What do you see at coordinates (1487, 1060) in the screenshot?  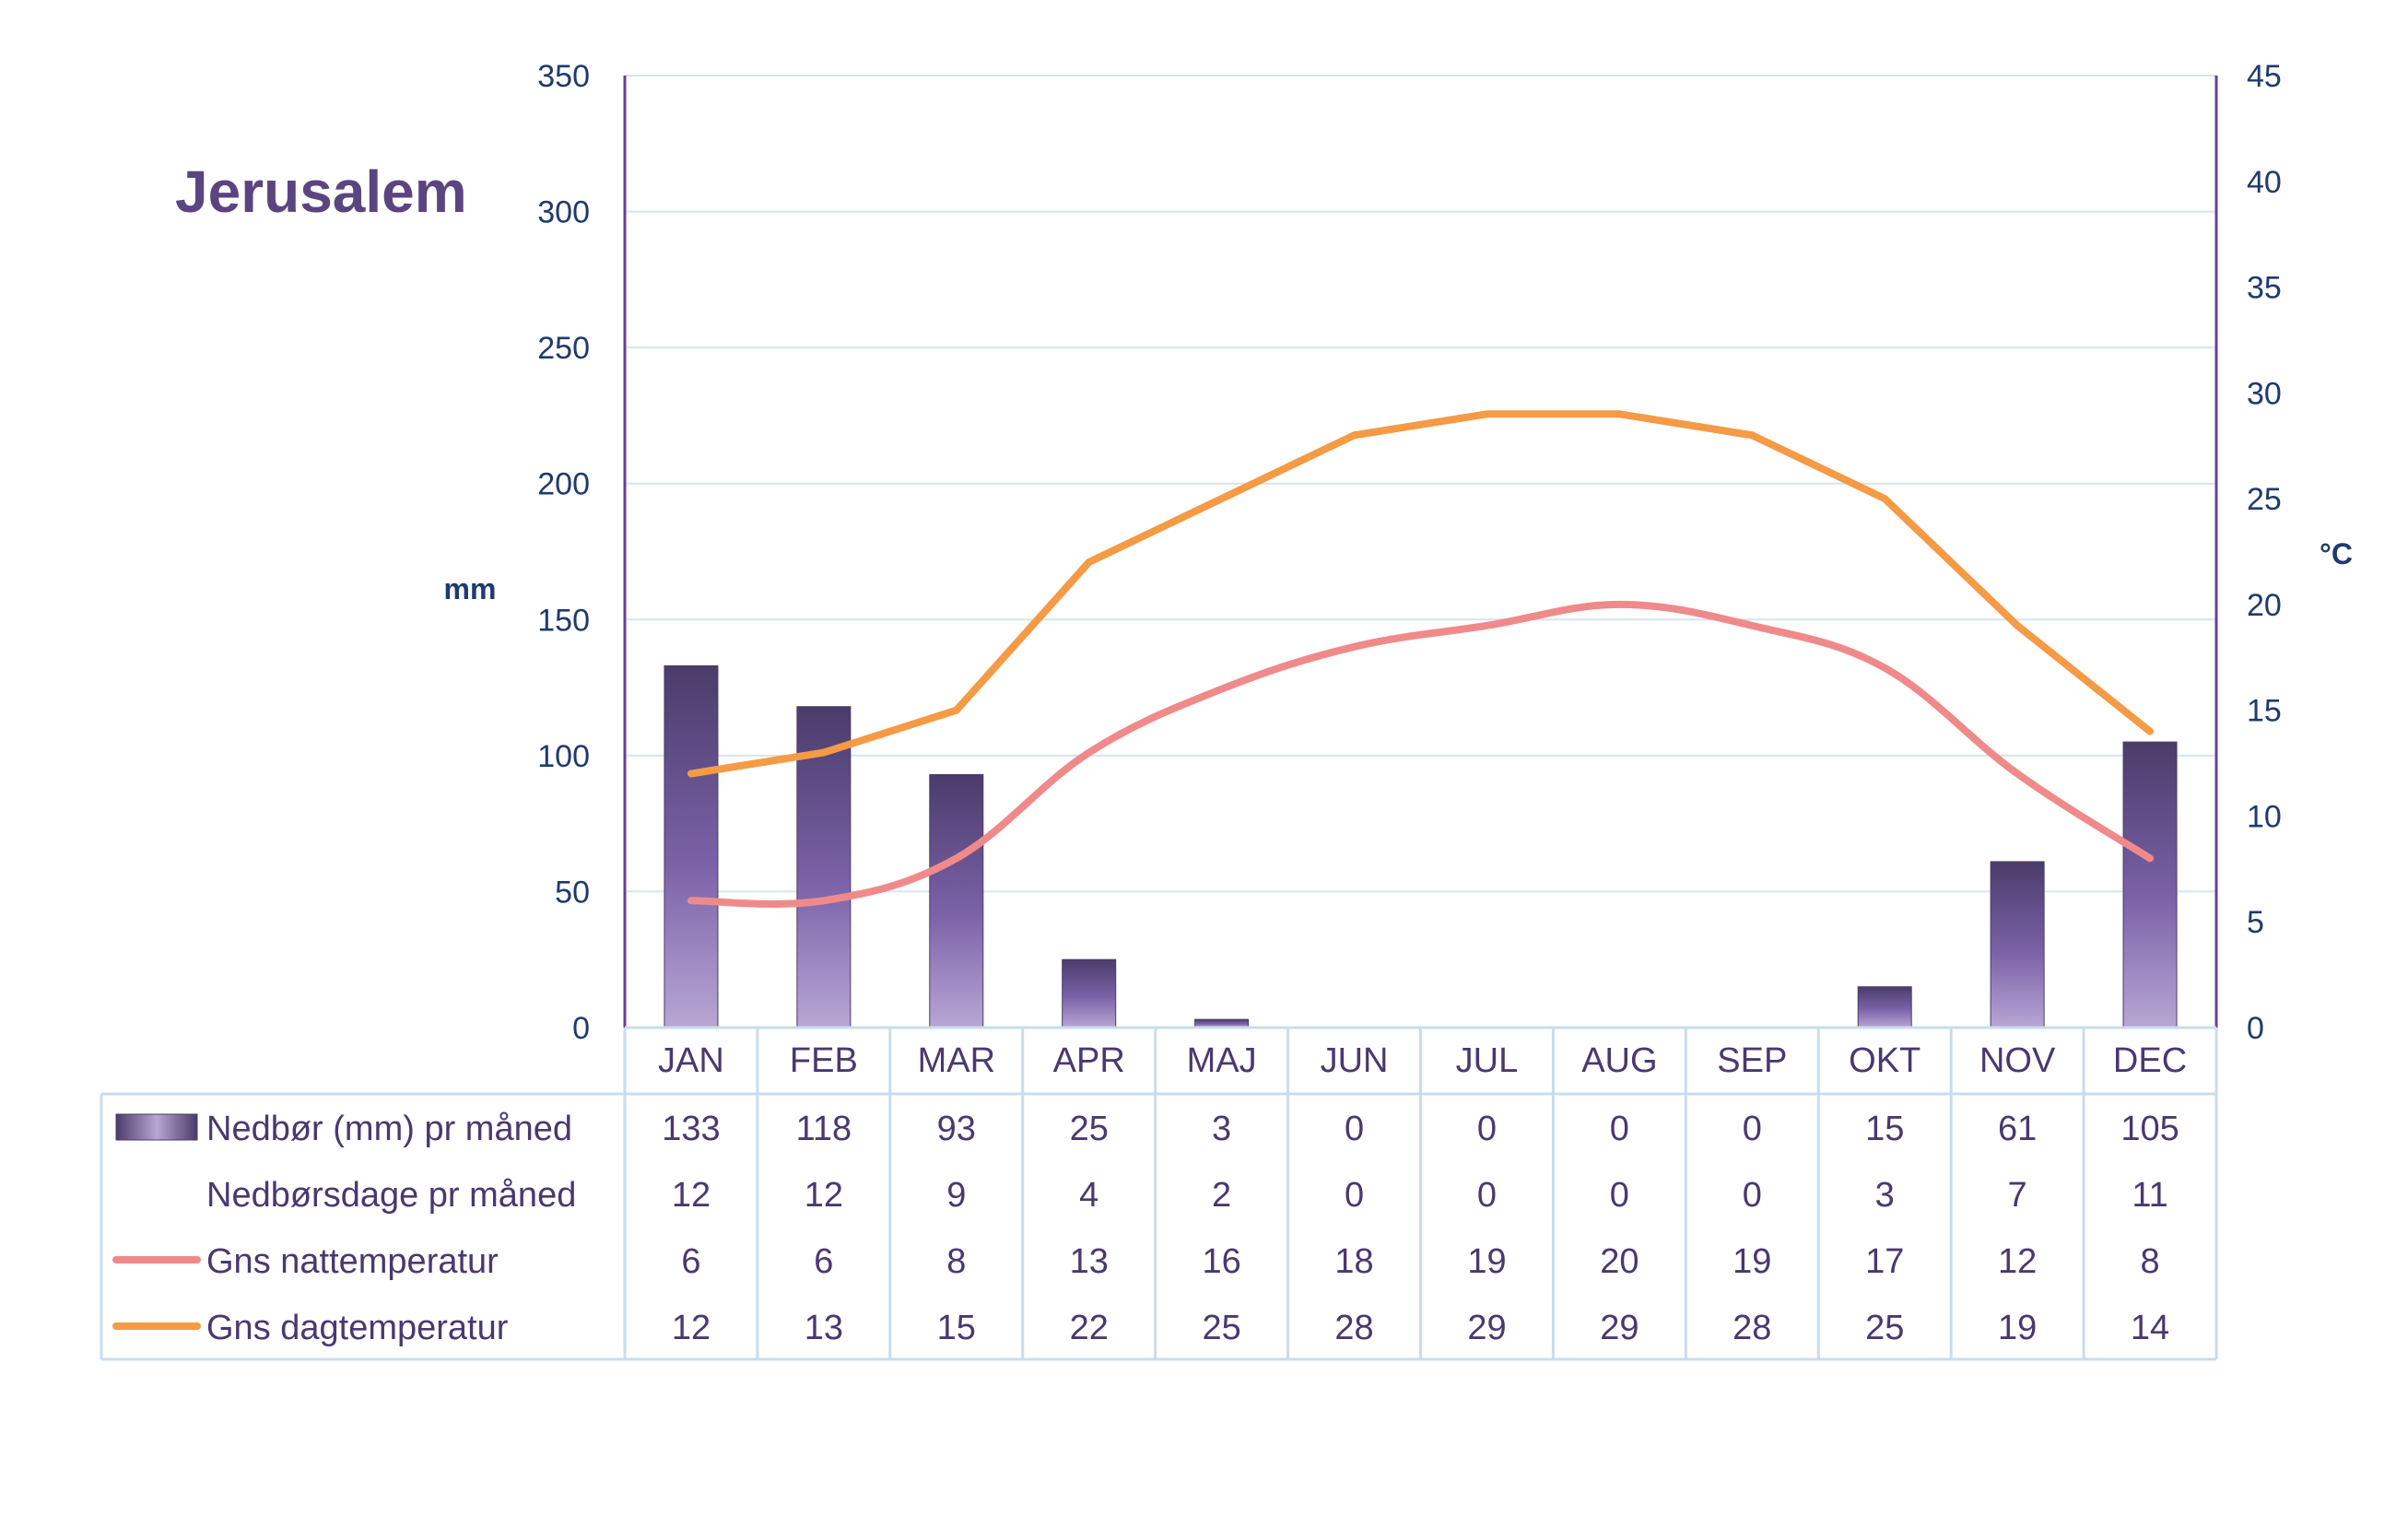 I see `category-label: JUL` at bounding box center [1487, 1060].